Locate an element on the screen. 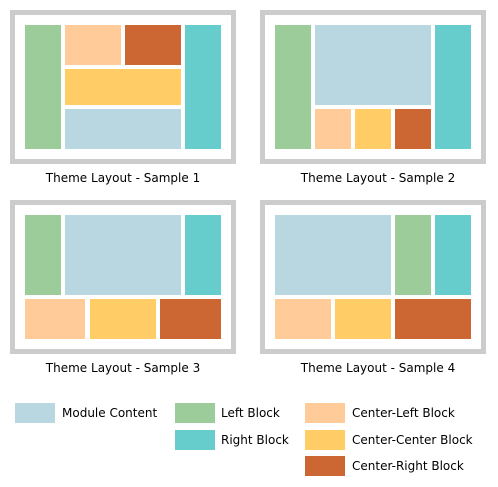  legend-label-center-right: Center-Right Block is located at coordinates (408, 466).